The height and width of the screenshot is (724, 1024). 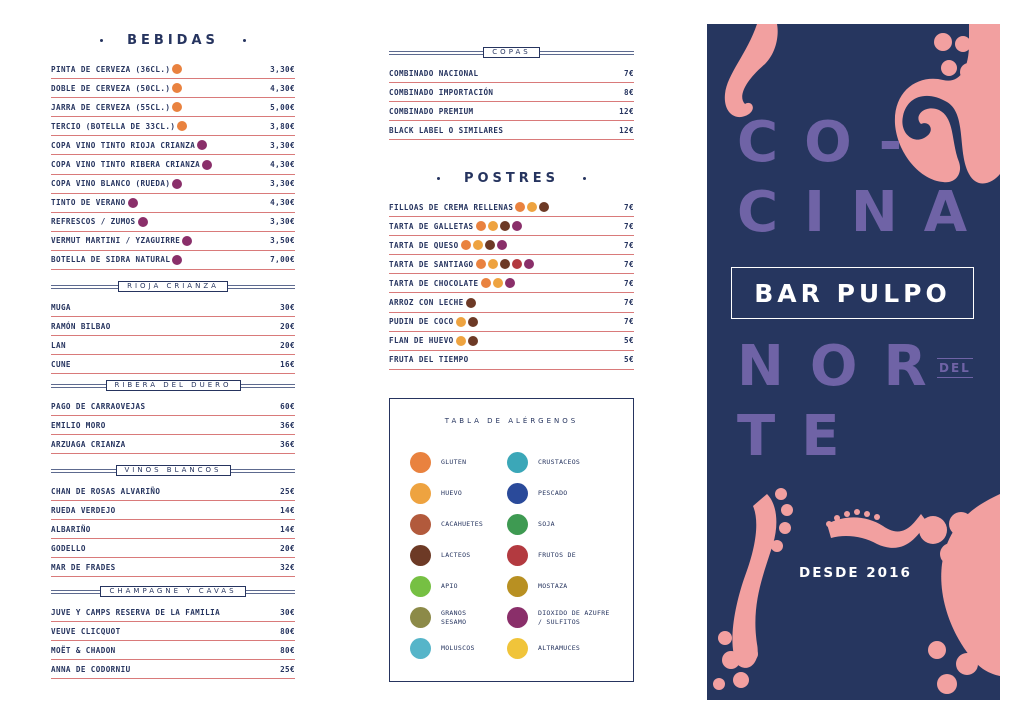 What do you see at coordinates (282, 69) in the screenshot?
I see `menu-item-price: 3,30€` at bounding box center [282, 69].